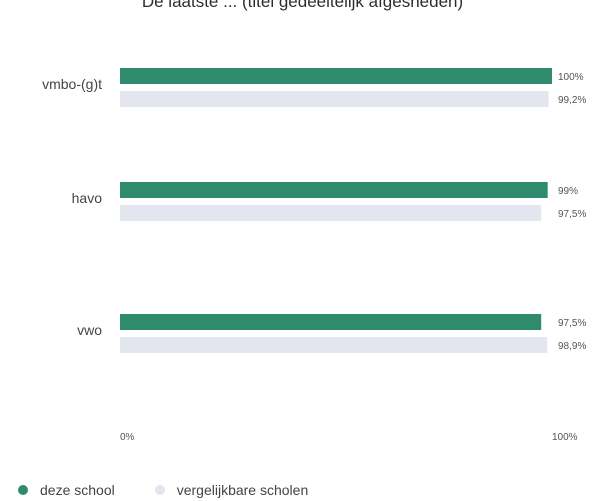 This screenshot has height=501, width=605. I want to click on data-label: 98,9%, so click(572, 346).